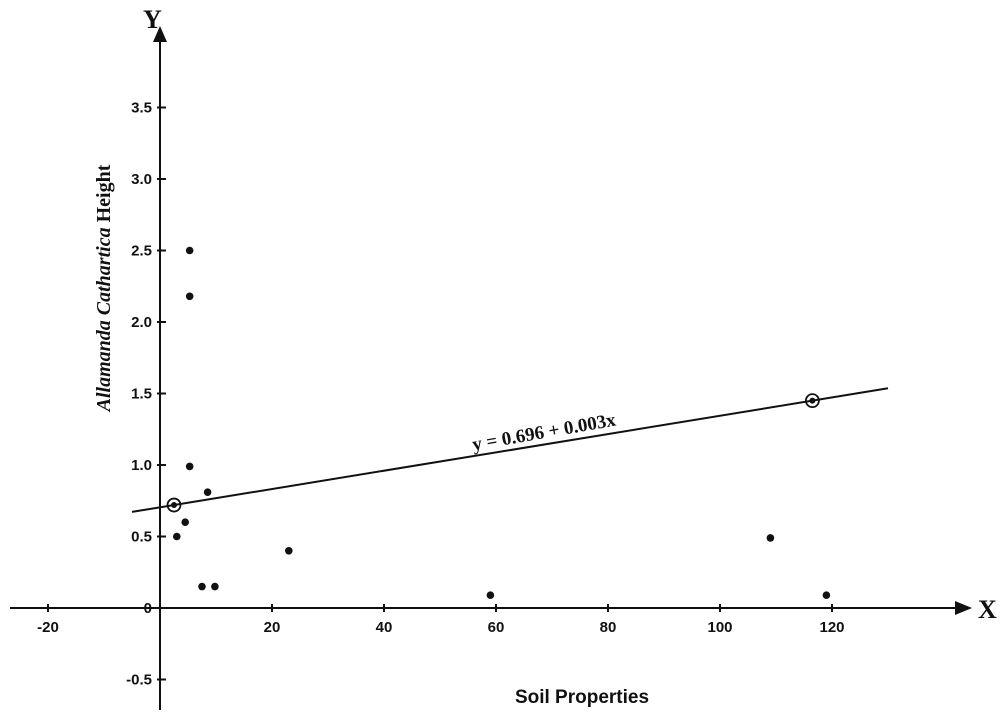 The height and width of the screenshot is (713, 1000). What do you see at coordinates (582, 697) in the screenshot?
I see `x-axis-label: Soil Properties` at bounding box center [582, 697].